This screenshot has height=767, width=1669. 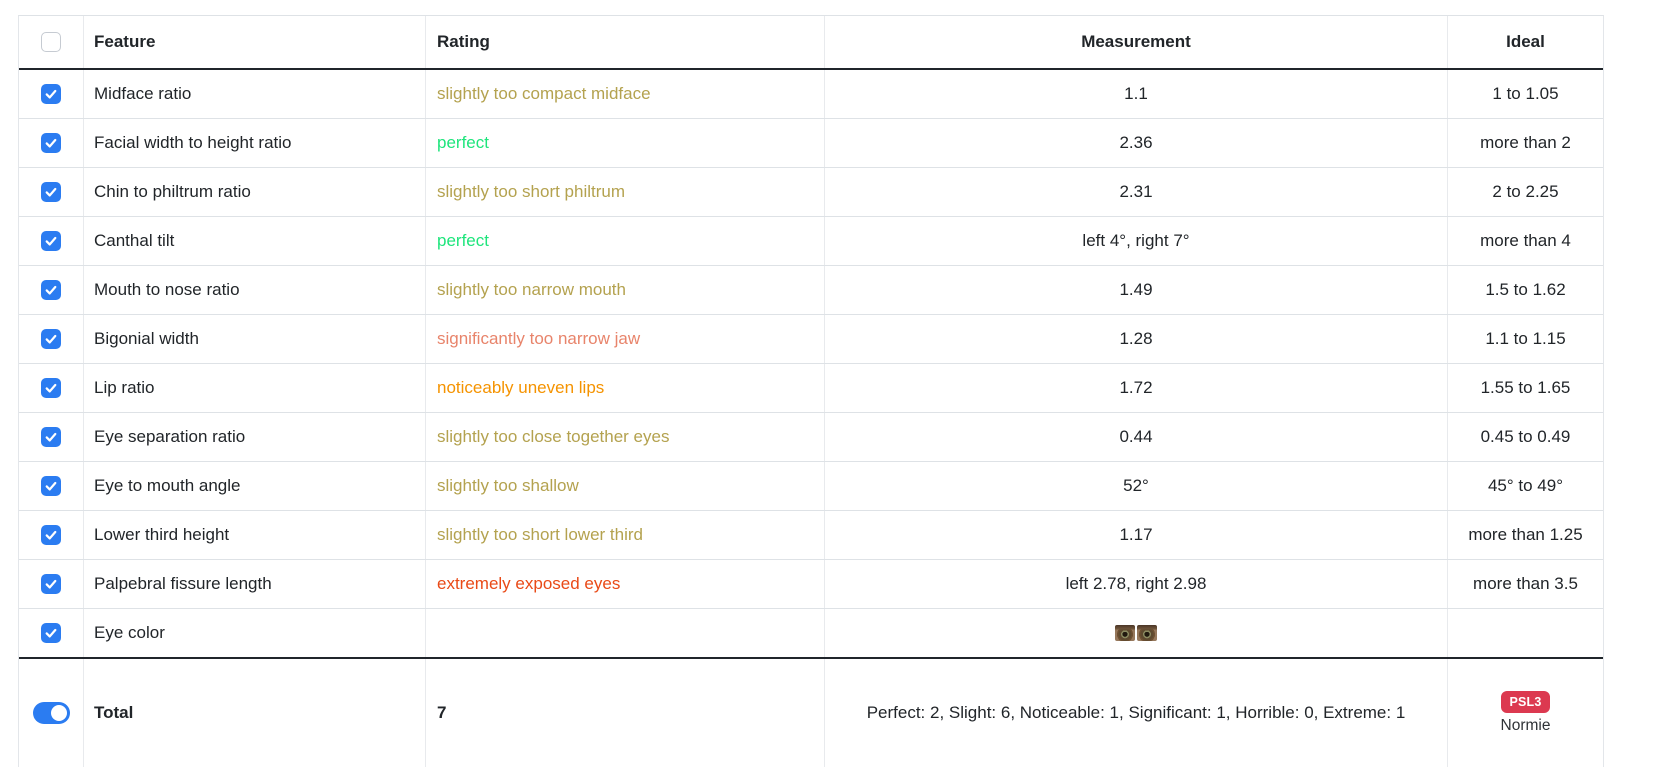 I want to click on feature-label: Eye separation ratio, so click(x=170, y=436).